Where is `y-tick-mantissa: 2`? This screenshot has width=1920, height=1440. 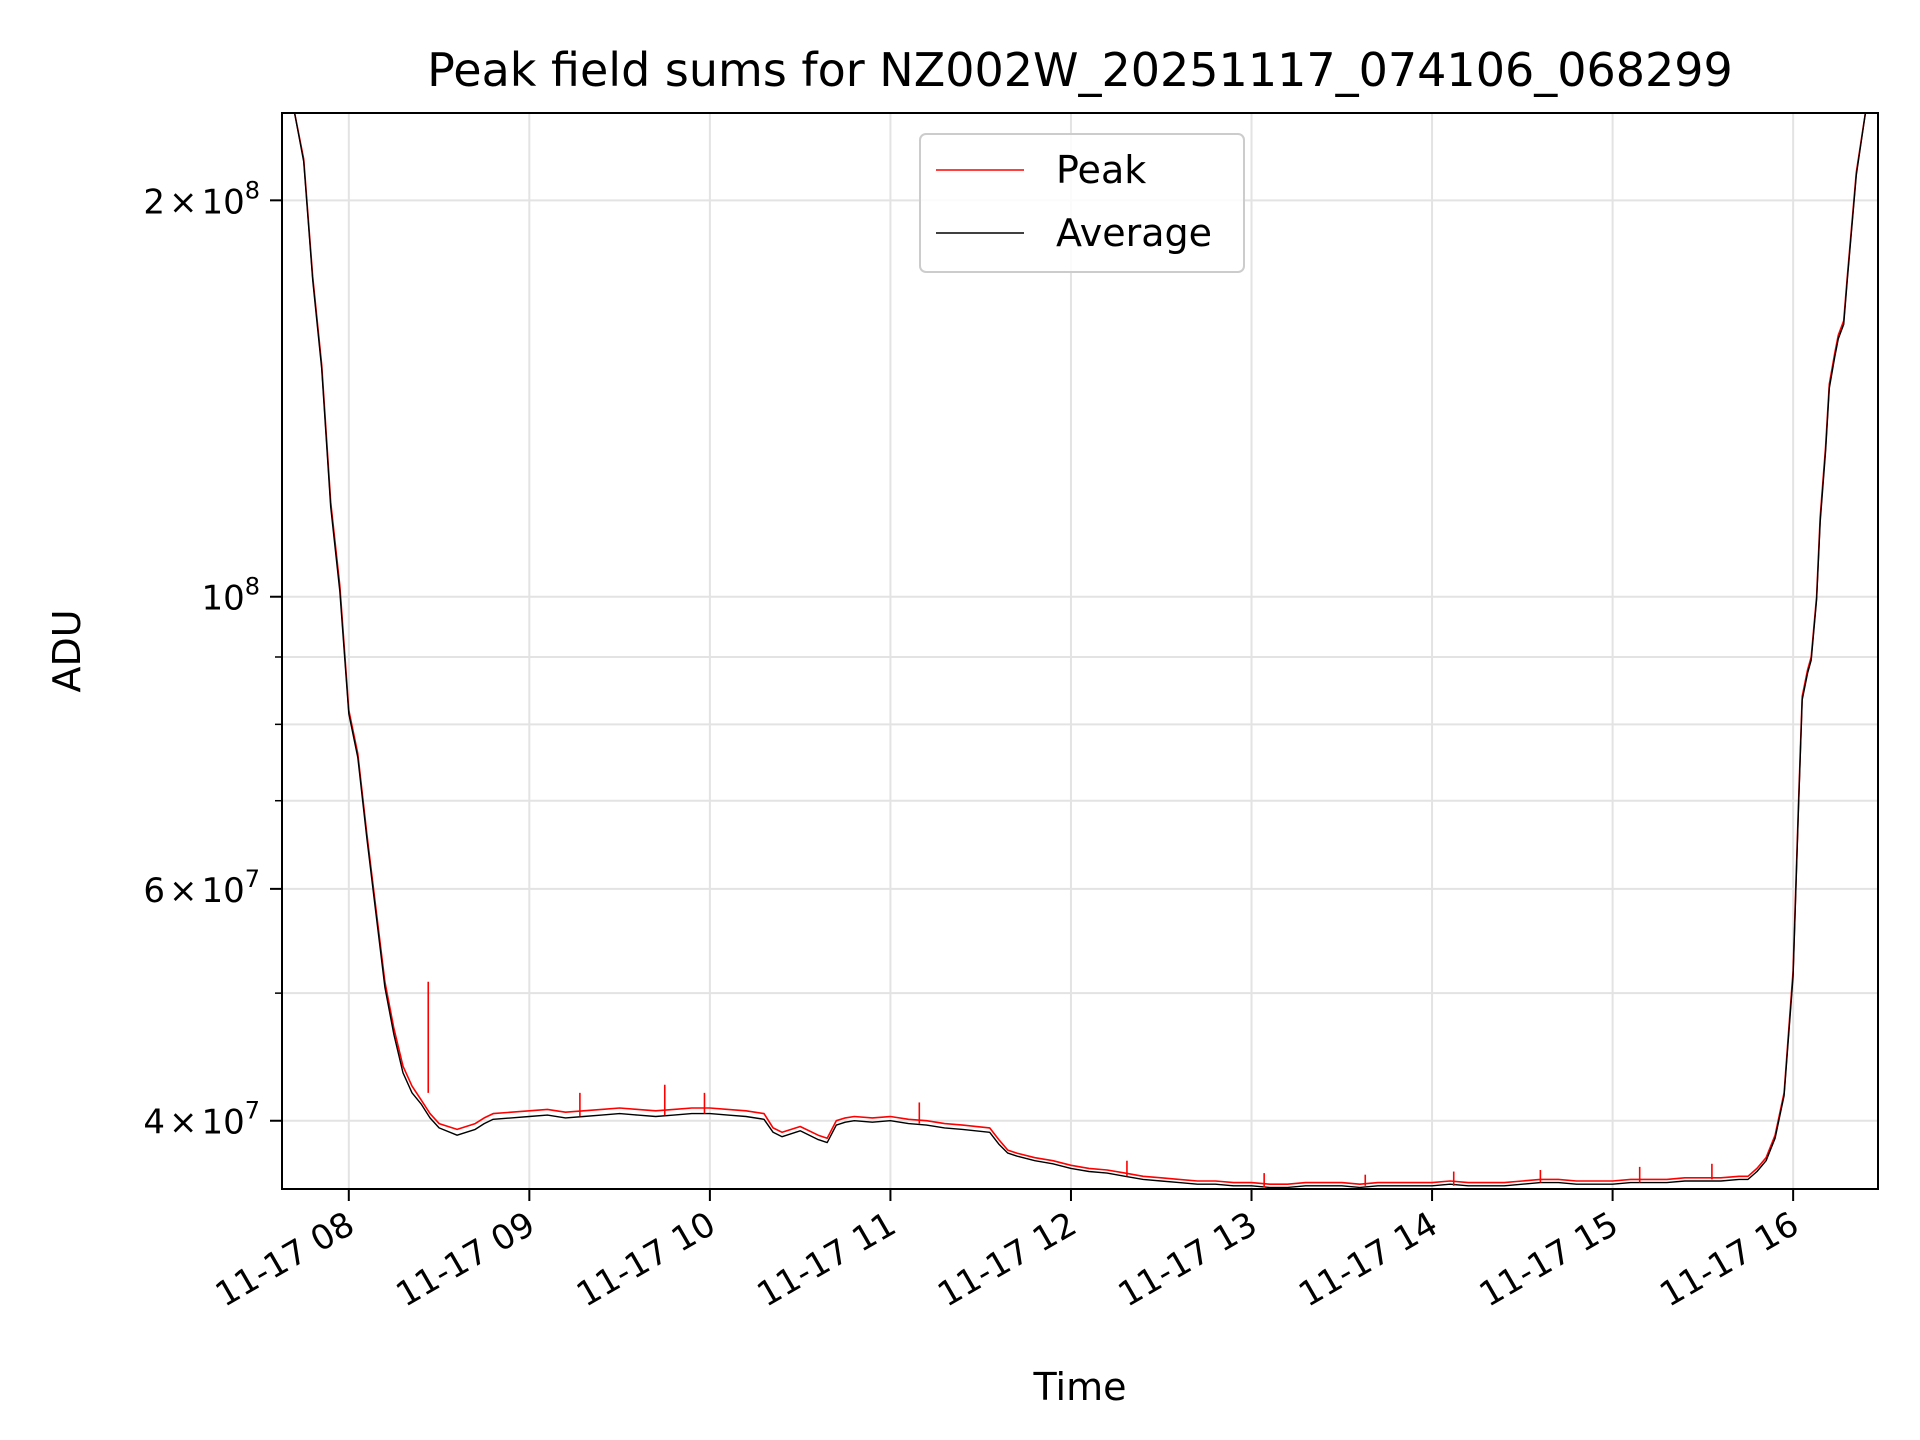
y-tick-mantissa: 2 is located at coordinates (154, 202).